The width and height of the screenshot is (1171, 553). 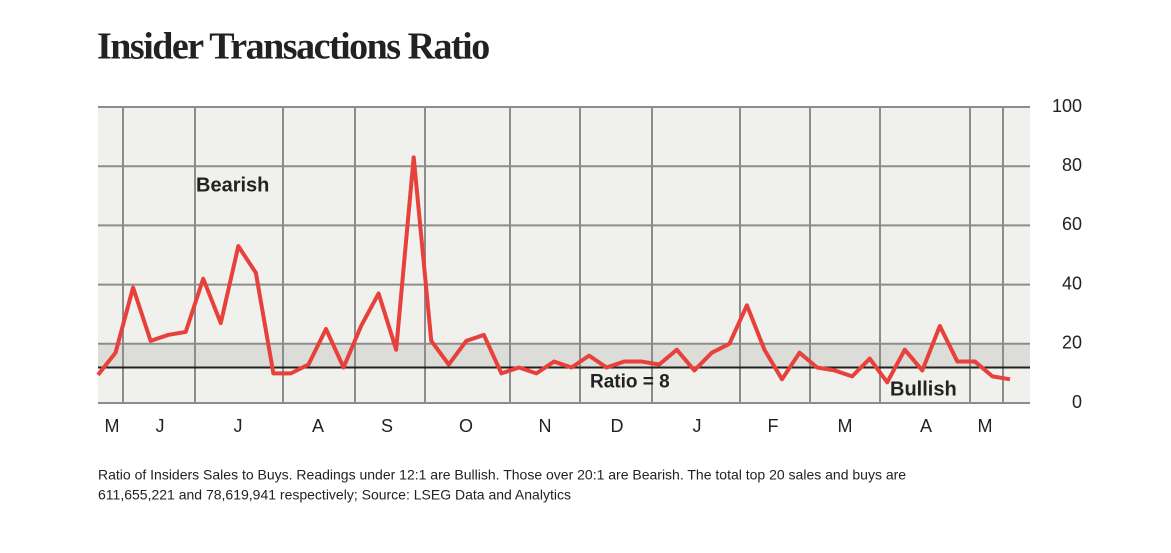 I want to click on y-tick-label: 80, so click(x=1072, y=165).